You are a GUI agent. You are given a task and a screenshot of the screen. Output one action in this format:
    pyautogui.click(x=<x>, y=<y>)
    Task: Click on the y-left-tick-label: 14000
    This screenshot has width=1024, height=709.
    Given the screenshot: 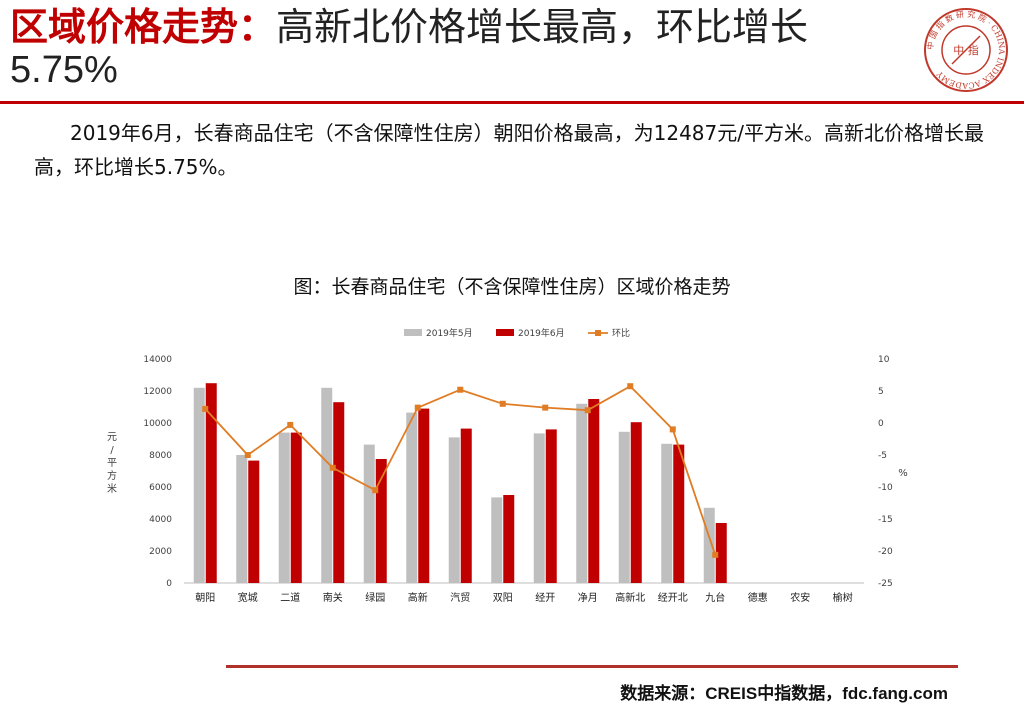 What is the action you would take?
    pyautogui.click(x=157, y=360)
    